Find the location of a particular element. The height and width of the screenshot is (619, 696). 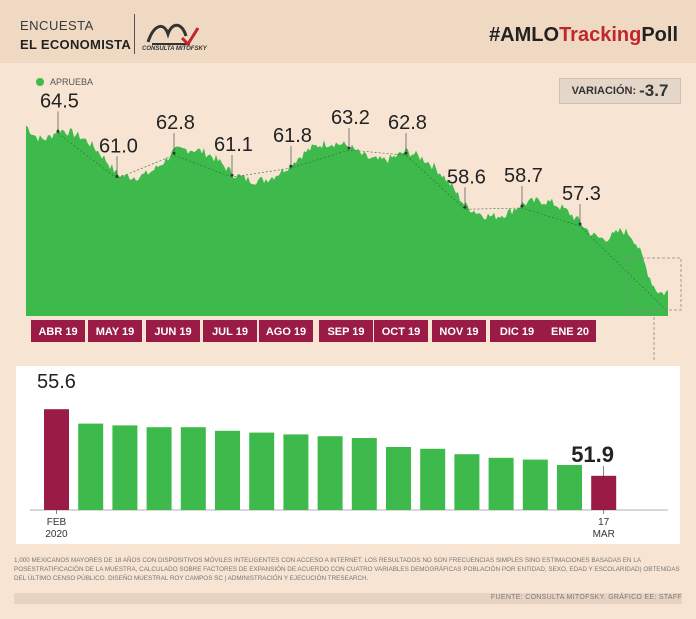

hashtag-title: #AMLOTrackingPoll is located at coordinates (583, 35).